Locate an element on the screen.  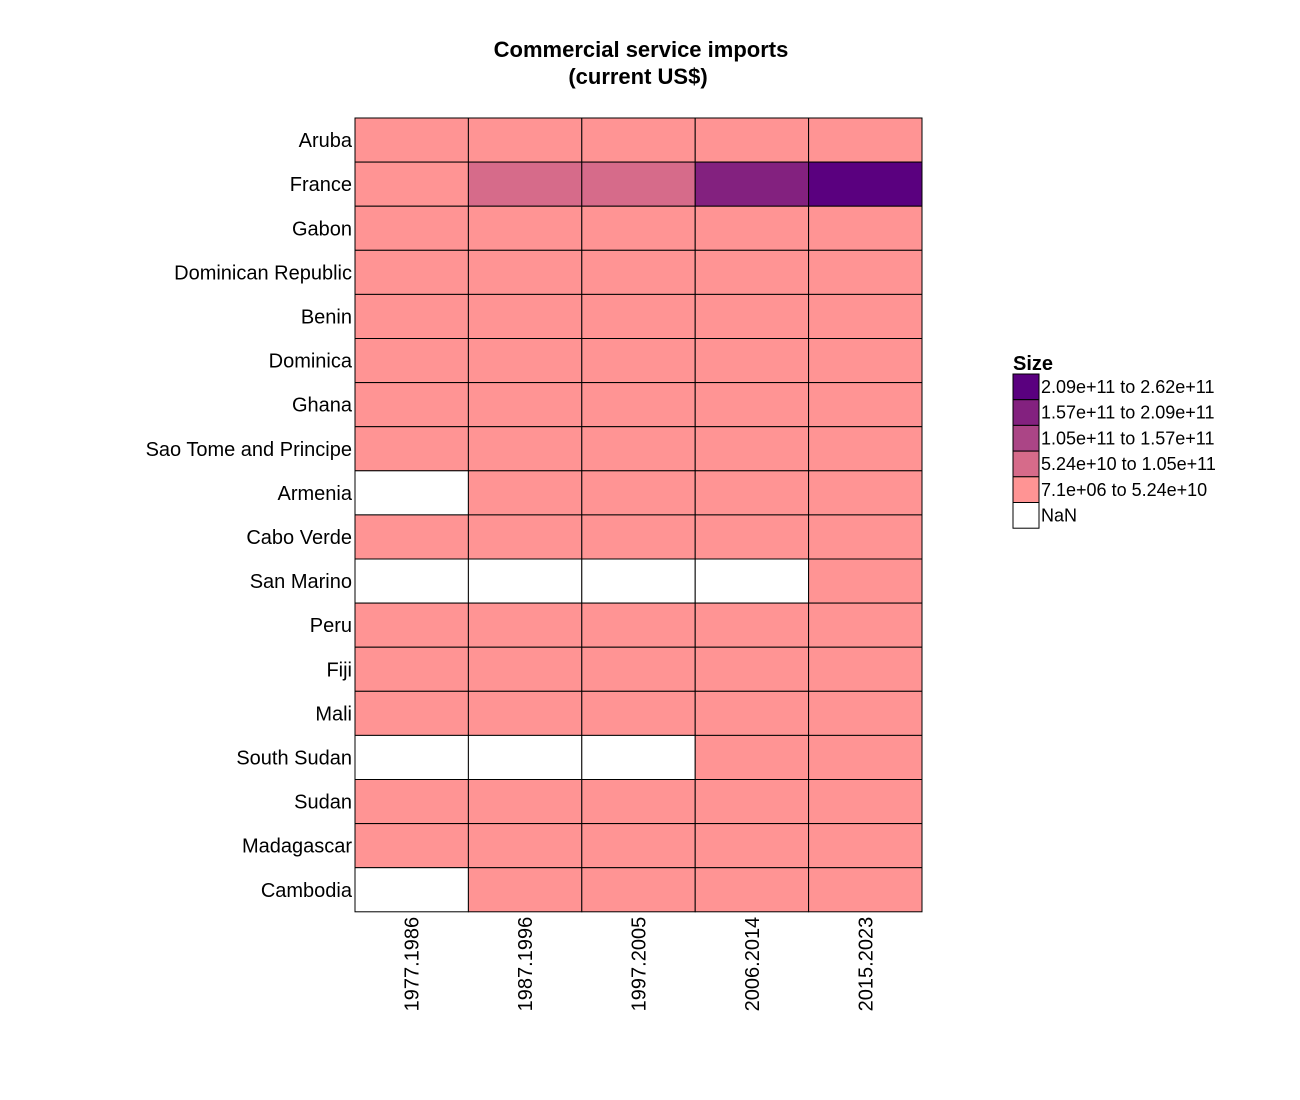
y-tick-label: Aruba is located at coordinates (326, 141).